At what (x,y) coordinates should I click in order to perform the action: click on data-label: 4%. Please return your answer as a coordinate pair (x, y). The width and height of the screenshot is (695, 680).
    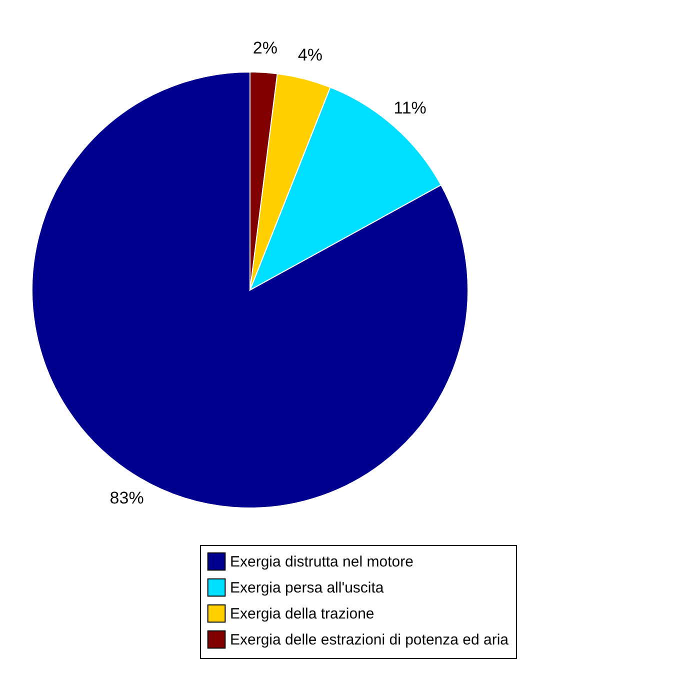
    Looking at the image, I should click on (310, 55).